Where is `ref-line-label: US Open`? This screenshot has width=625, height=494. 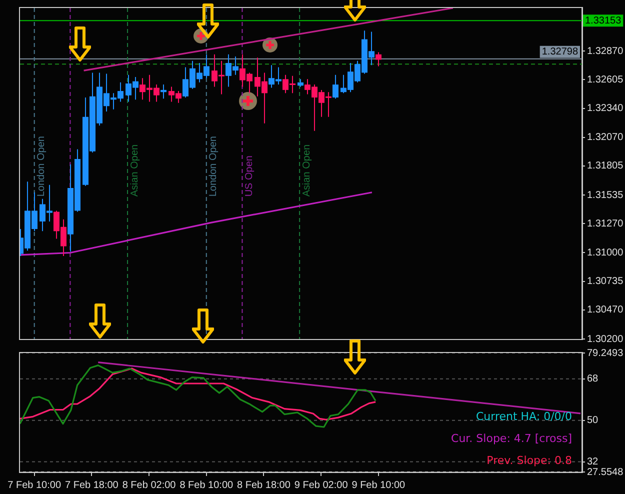
ref-line-label: US Open is located at coordinates (249, 176).